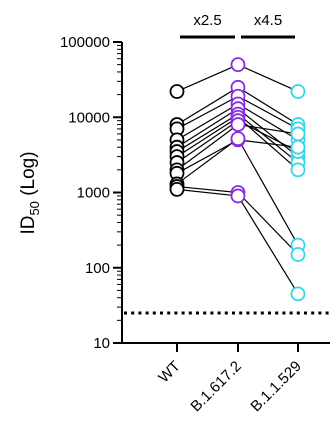 This screenshot has width=330, height=443. I want to click on x-tick-label: B.1.617.2, so click(215, 386).